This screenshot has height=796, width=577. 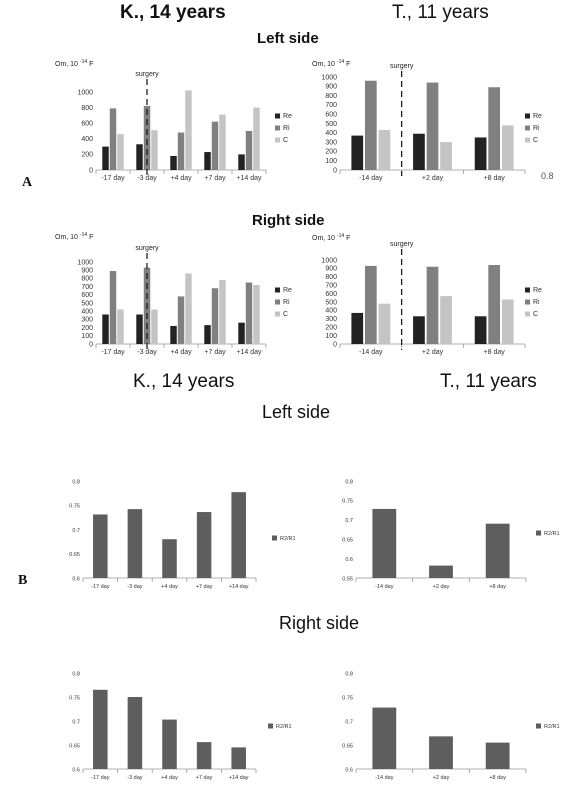 What do you see at coordinates (552, 534) in the screenshot?
I see `legend-label: R2/R1` at bounding box center [552, 534].